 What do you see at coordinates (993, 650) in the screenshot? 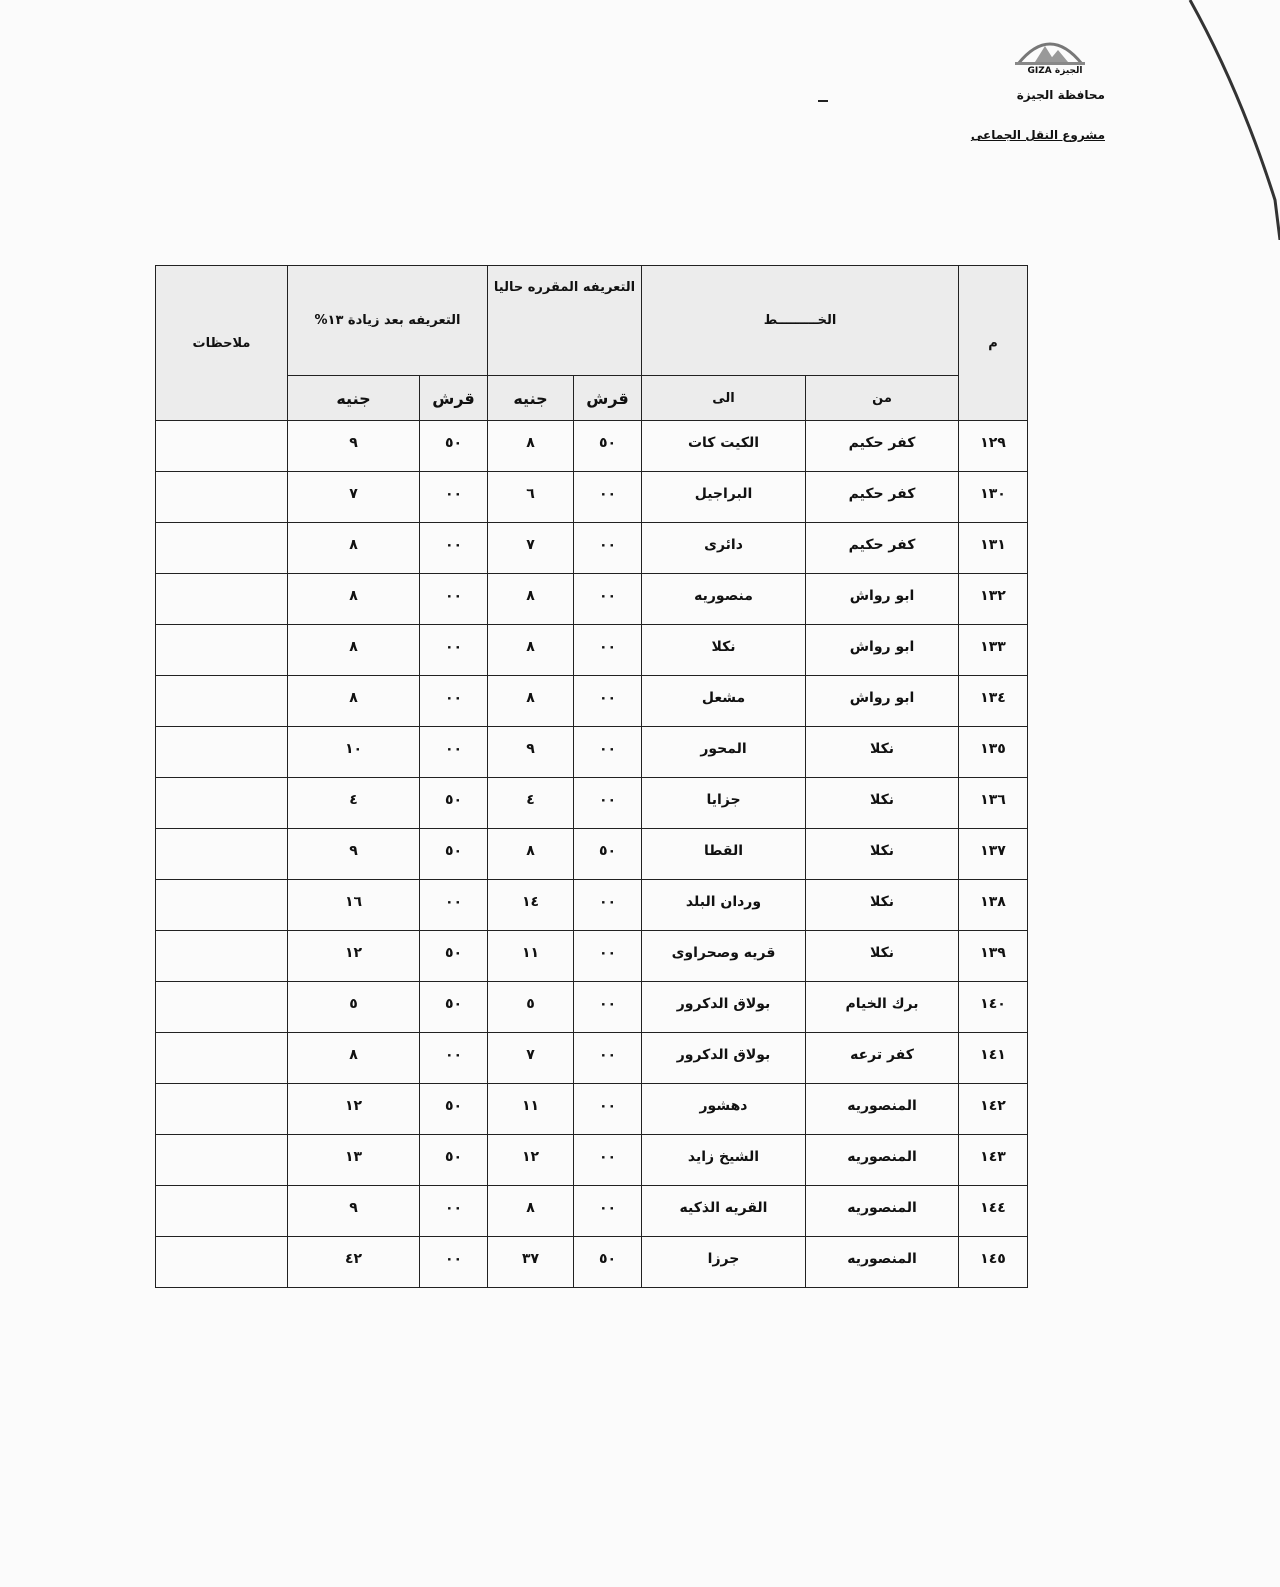
I see `cell-num: ١٣٣` at bounding box center [993, 650].